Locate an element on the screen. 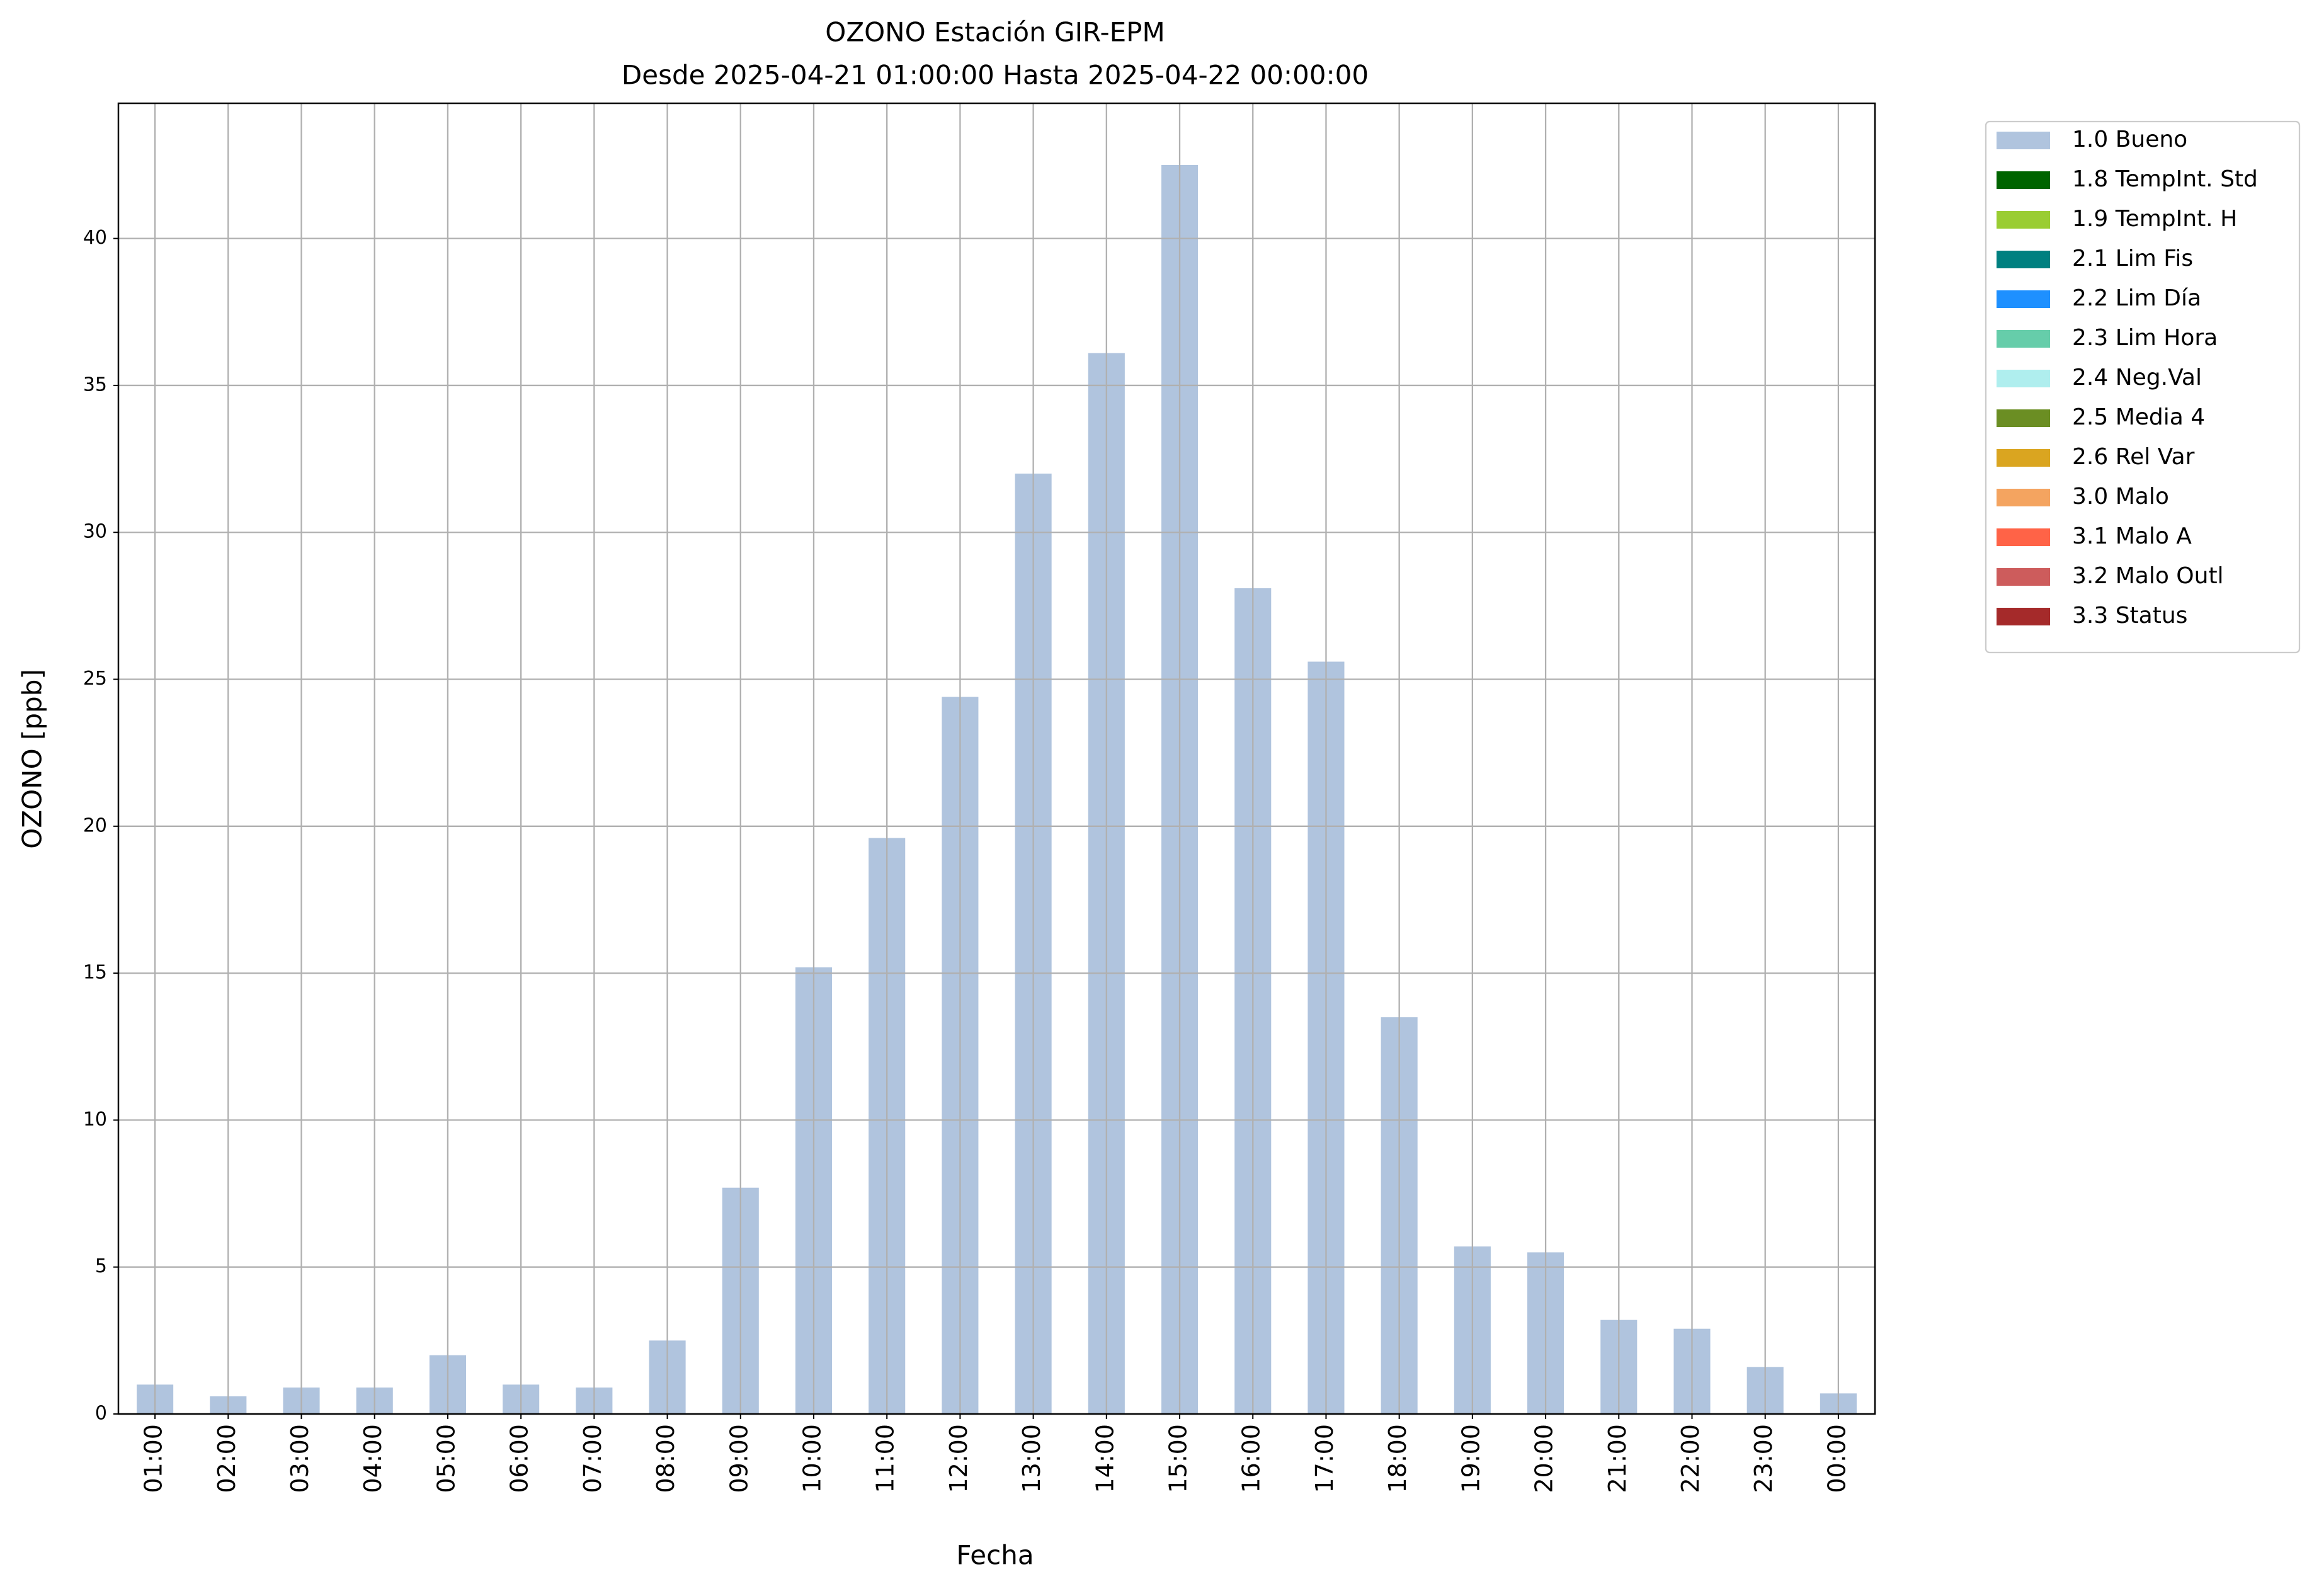 This screenshot has width=2319, height=1596. y-tick-label: 35 is located at coordinates (95, 384).